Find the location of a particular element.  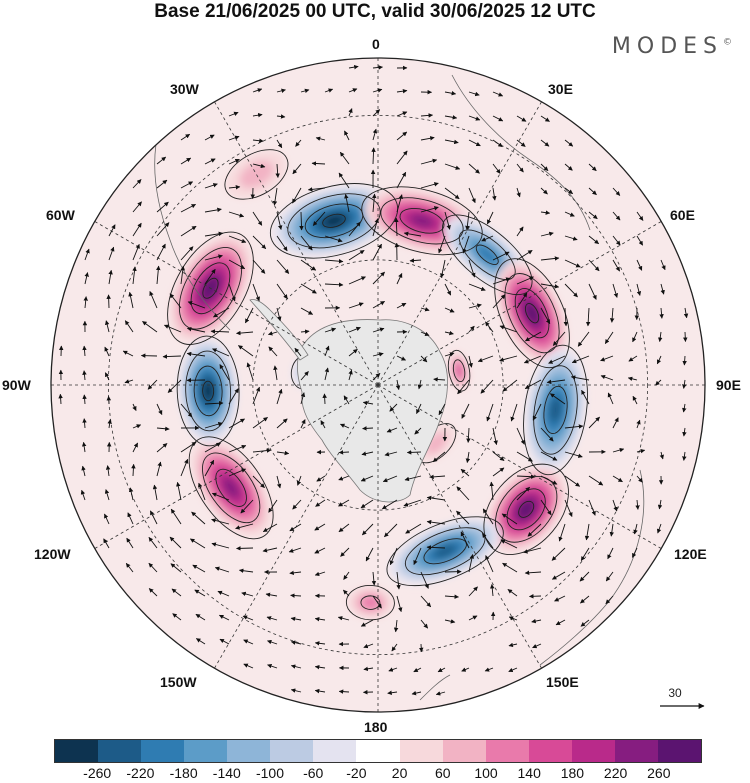

reference-vector-value: 30 is located at coordinates (675, 693).